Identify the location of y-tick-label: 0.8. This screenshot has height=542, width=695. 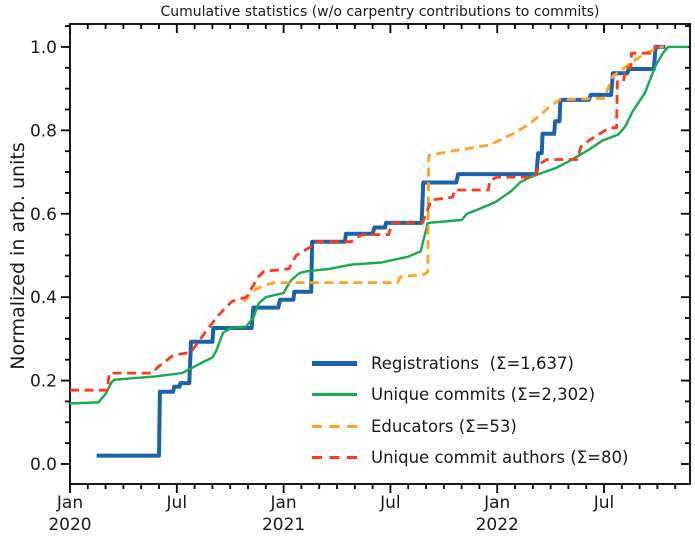
(43, 131).